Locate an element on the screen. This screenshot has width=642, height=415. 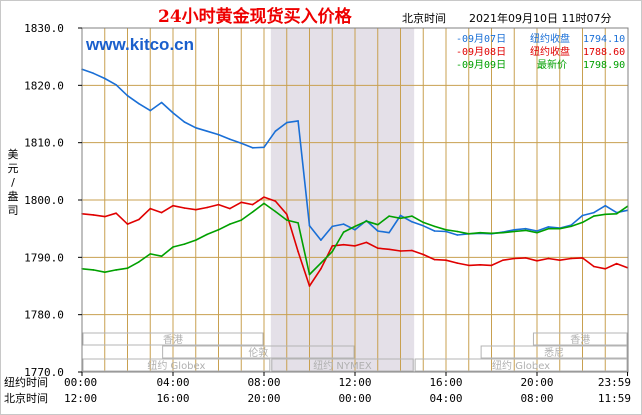
session-label: 纽约 NYMEX is located at coordinates (342, 365).